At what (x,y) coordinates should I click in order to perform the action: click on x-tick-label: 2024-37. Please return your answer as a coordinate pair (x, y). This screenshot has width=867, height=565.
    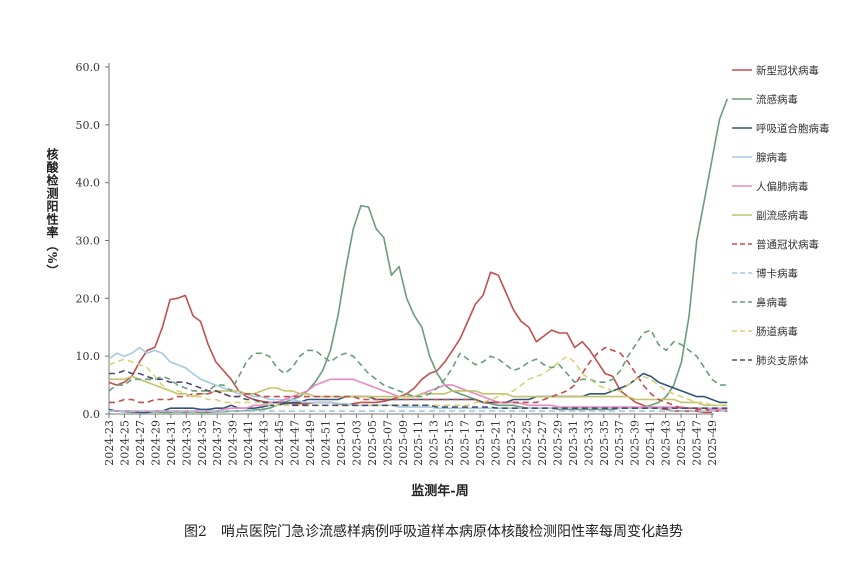
    Looking at the image, I should click on (217, 443).